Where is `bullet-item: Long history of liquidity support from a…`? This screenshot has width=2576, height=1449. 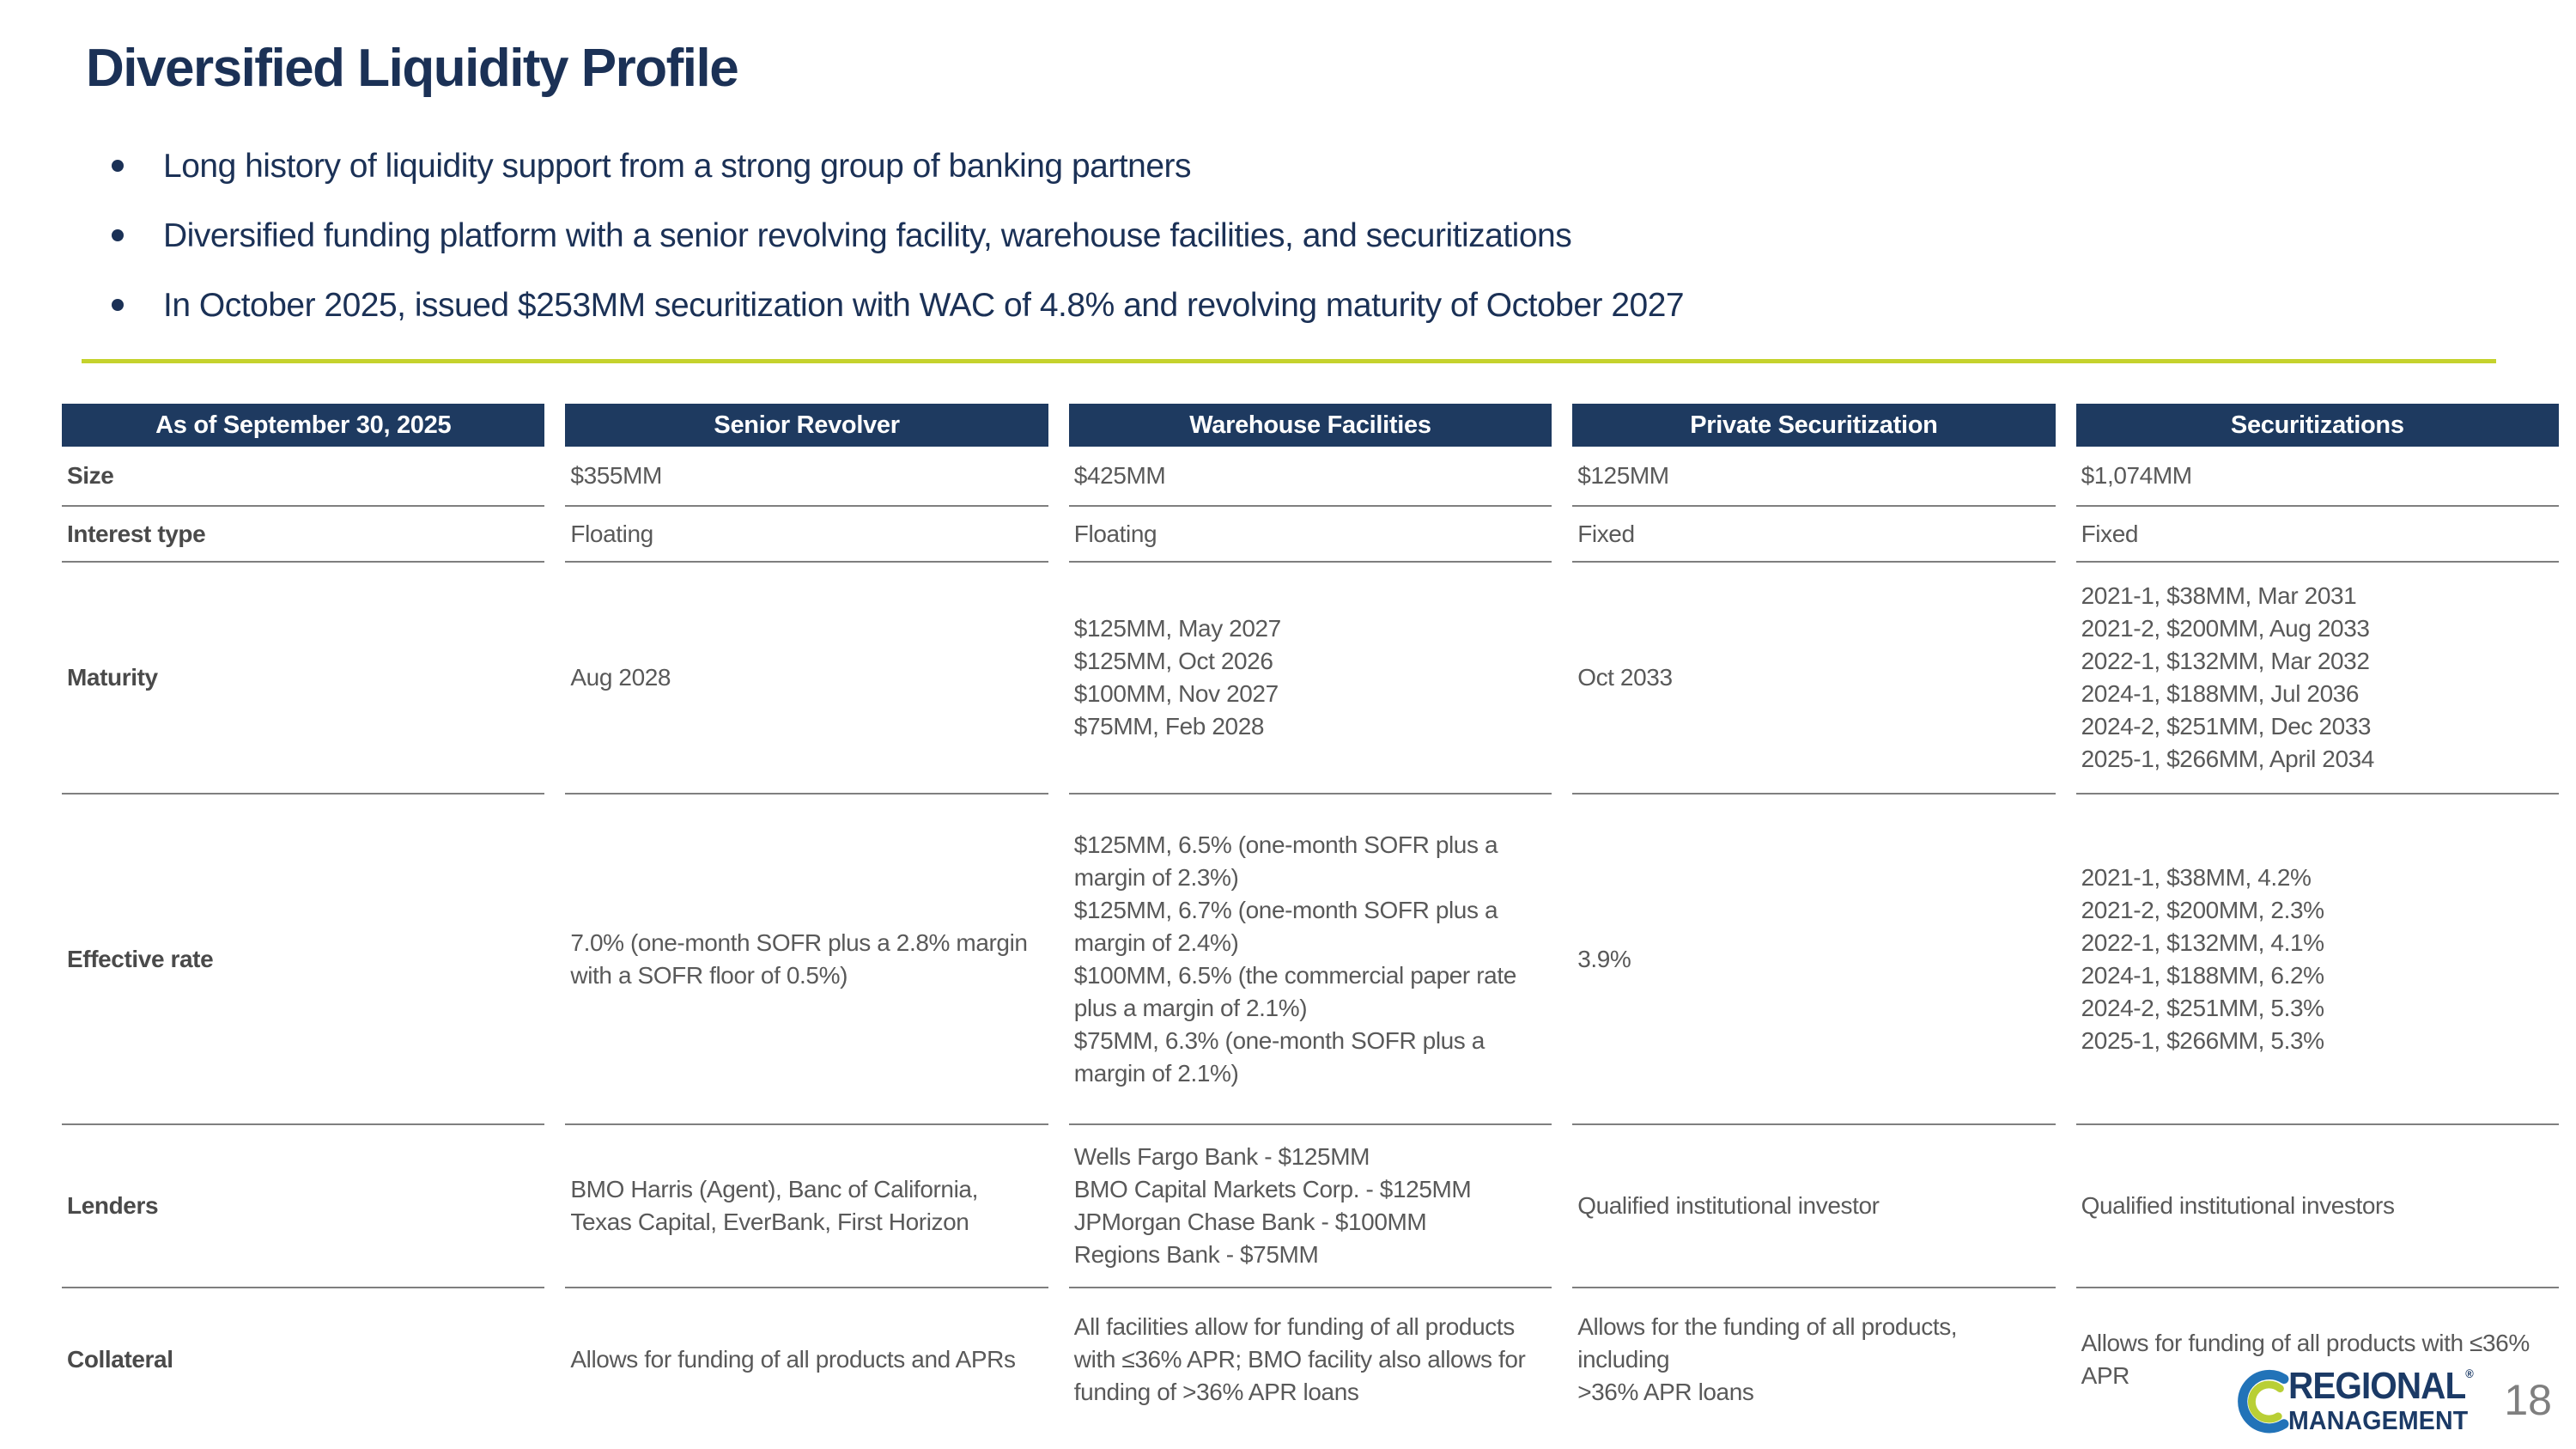 bullet-item: Long history of liquidity support from a… is located at coordinates (895, 166).